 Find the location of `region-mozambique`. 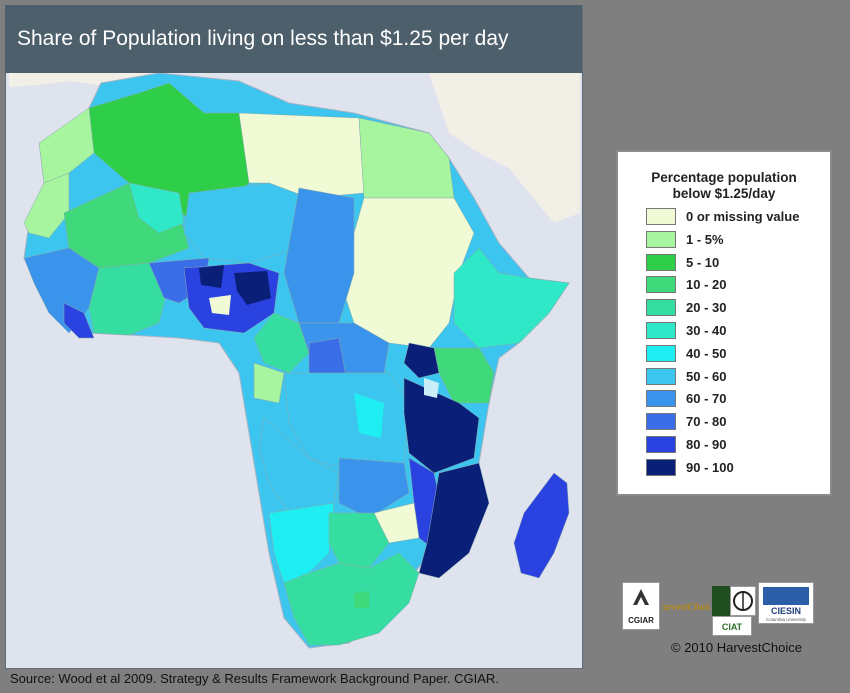

region-mozambique is located at coordinates (454, 520).